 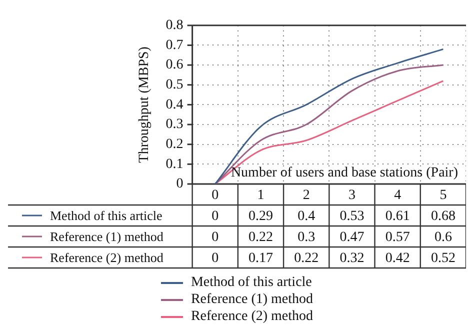 What do you see at coordinates (307, 238) in the screenshot?
I see `data-label: 0.3` at bounding box center [307, 238].